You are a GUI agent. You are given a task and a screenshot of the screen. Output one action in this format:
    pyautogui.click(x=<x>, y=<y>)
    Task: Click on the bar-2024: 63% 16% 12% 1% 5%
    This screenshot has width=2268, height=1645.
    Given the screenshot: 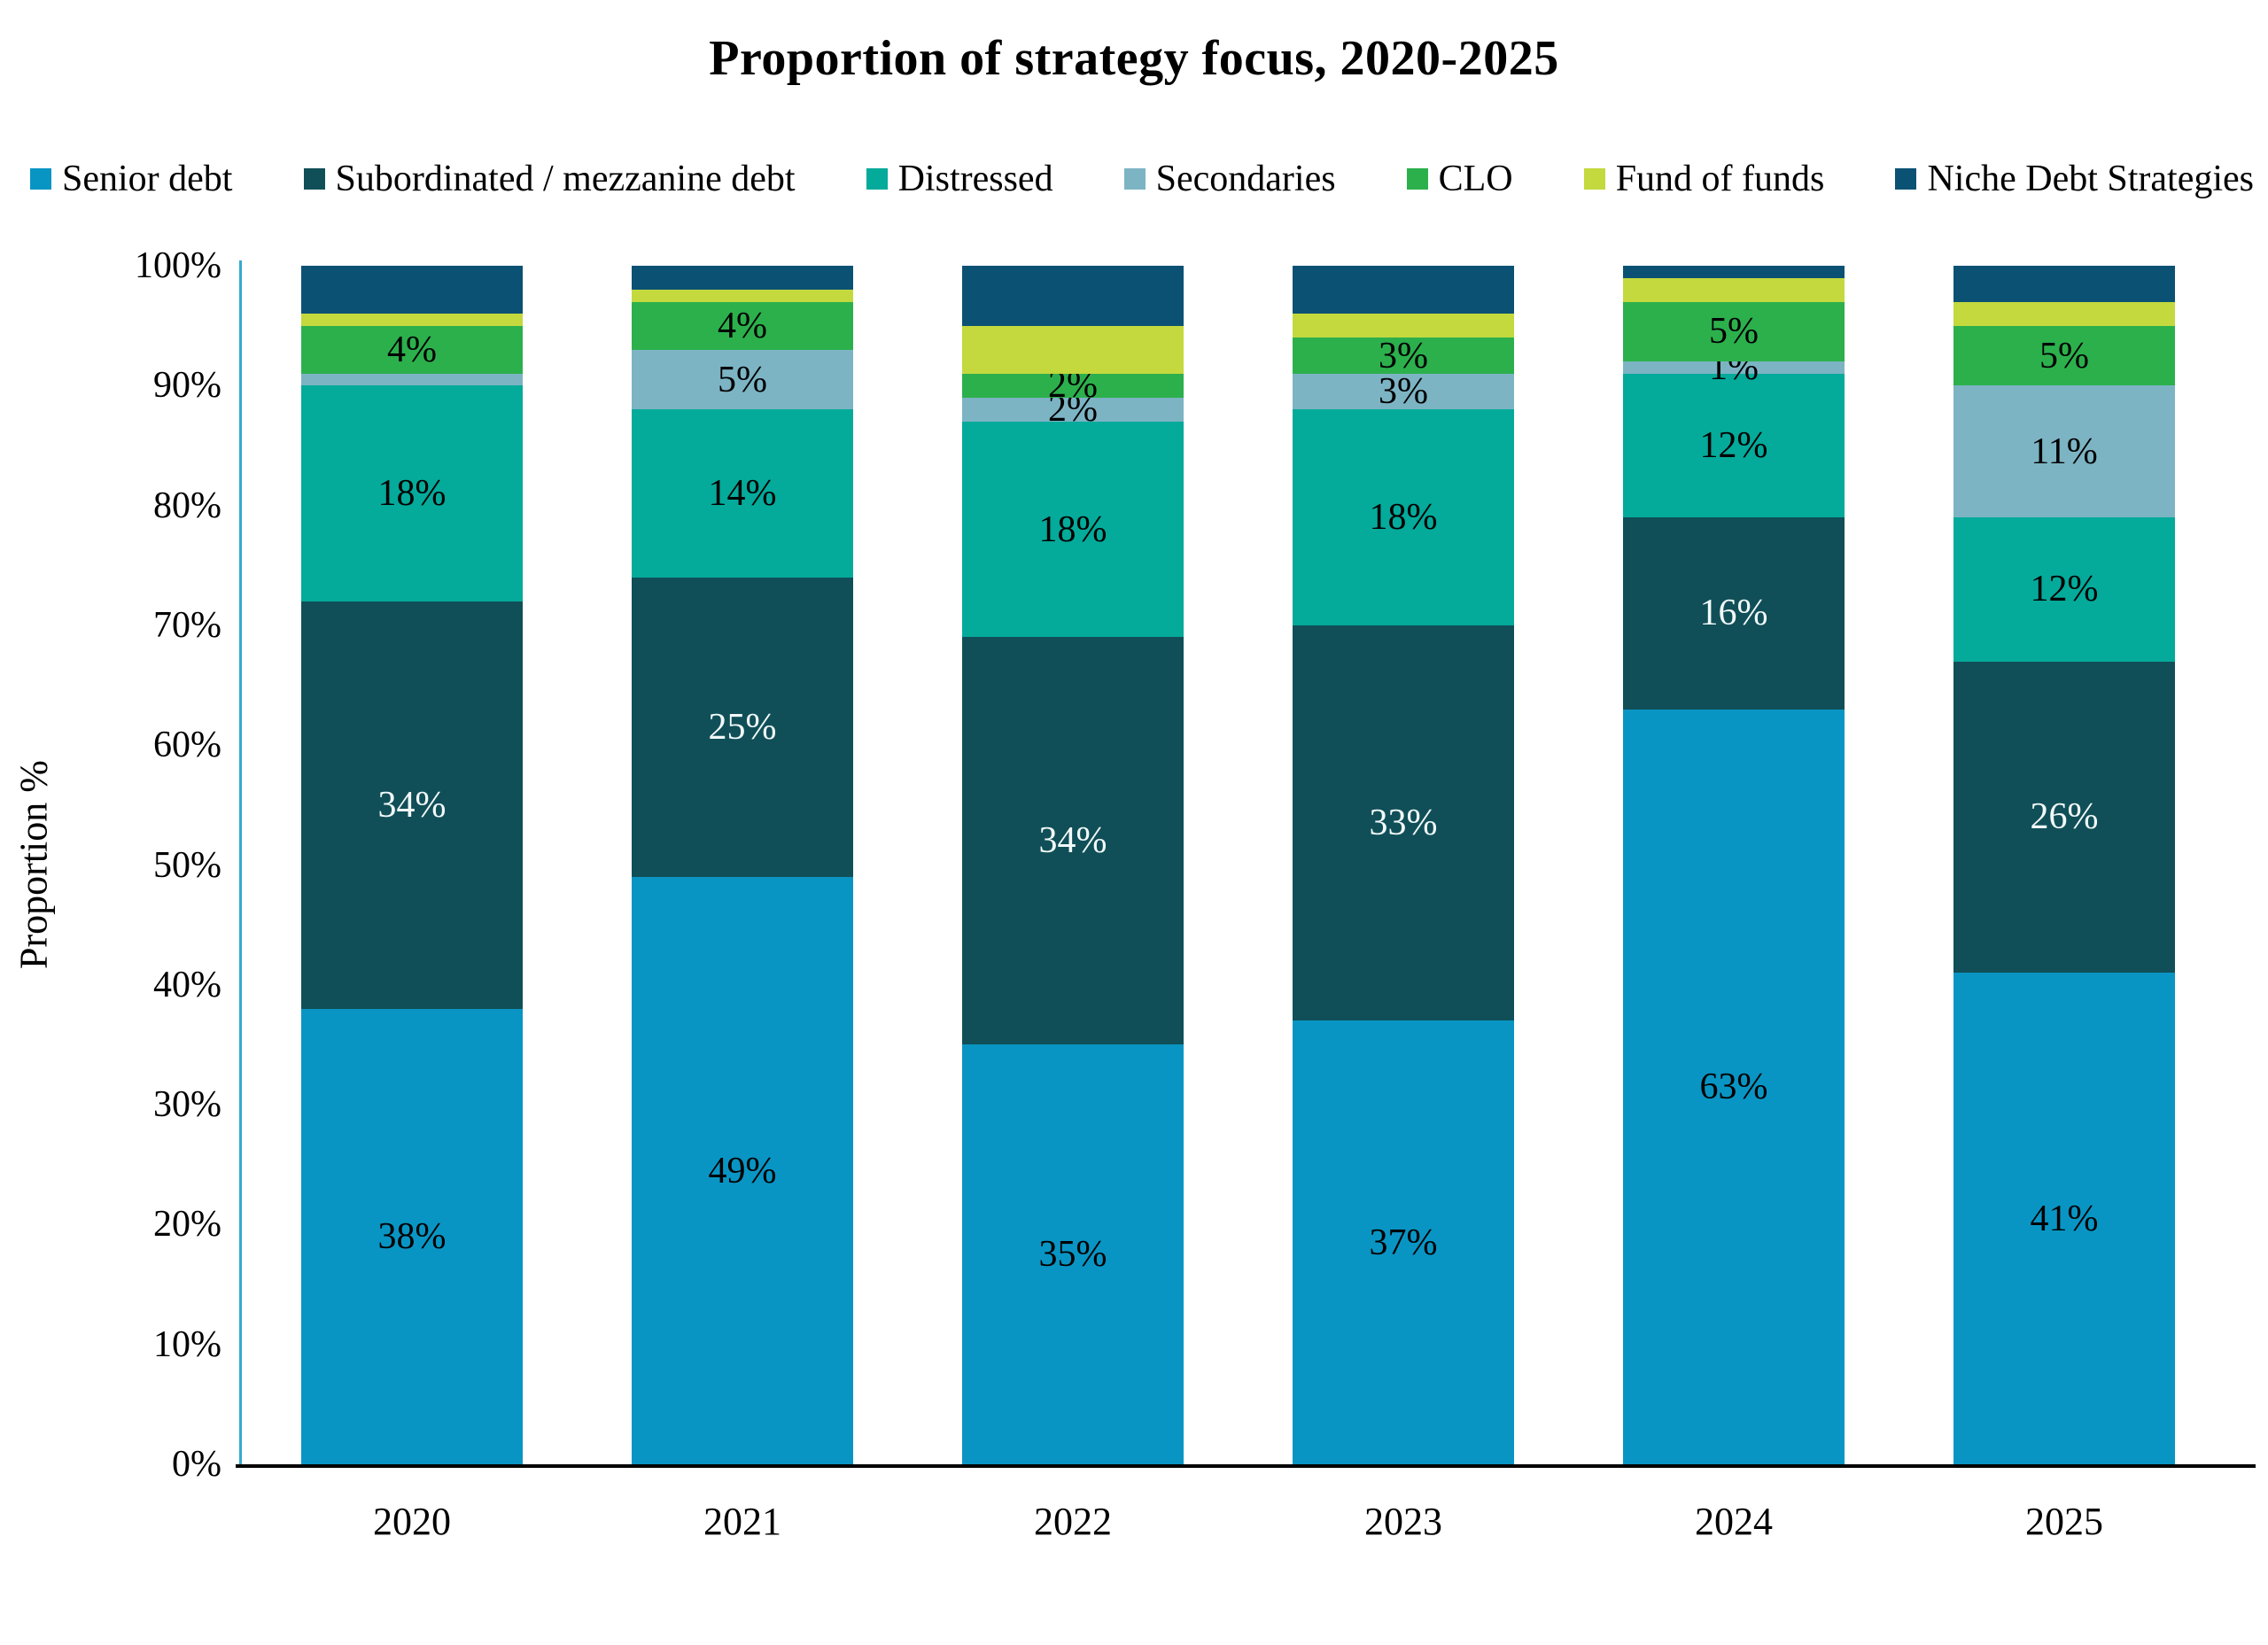 What is the action you would take?
    pyautogui.click(x=1734, y=865)
    